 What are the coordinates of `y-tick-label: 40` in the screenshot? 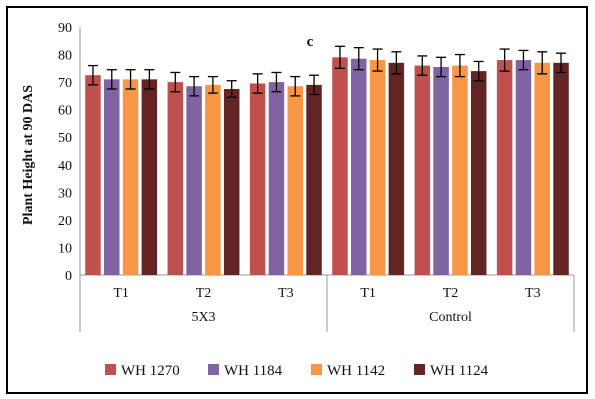 It's located at (65, 166).